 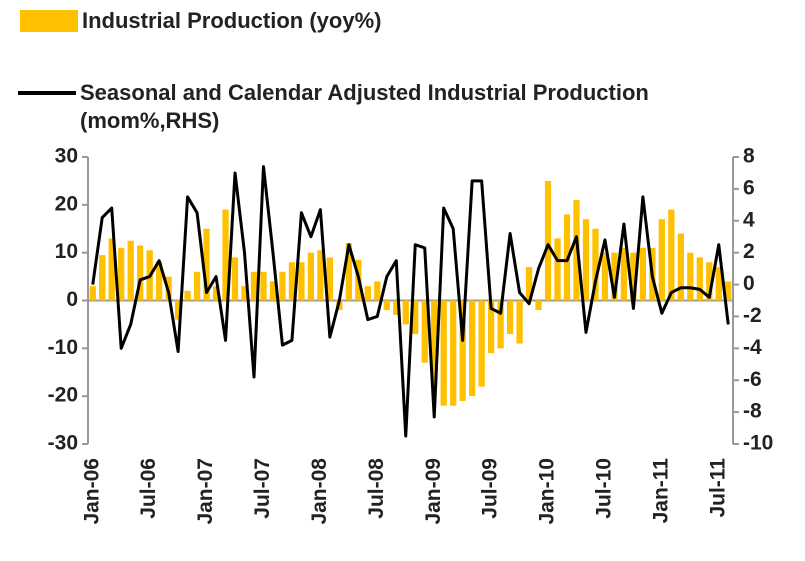 What do you see at coordinates (749, 251) in the screenshot?
I see `y2-tick-label: 2` at bounding box center [749, 251].